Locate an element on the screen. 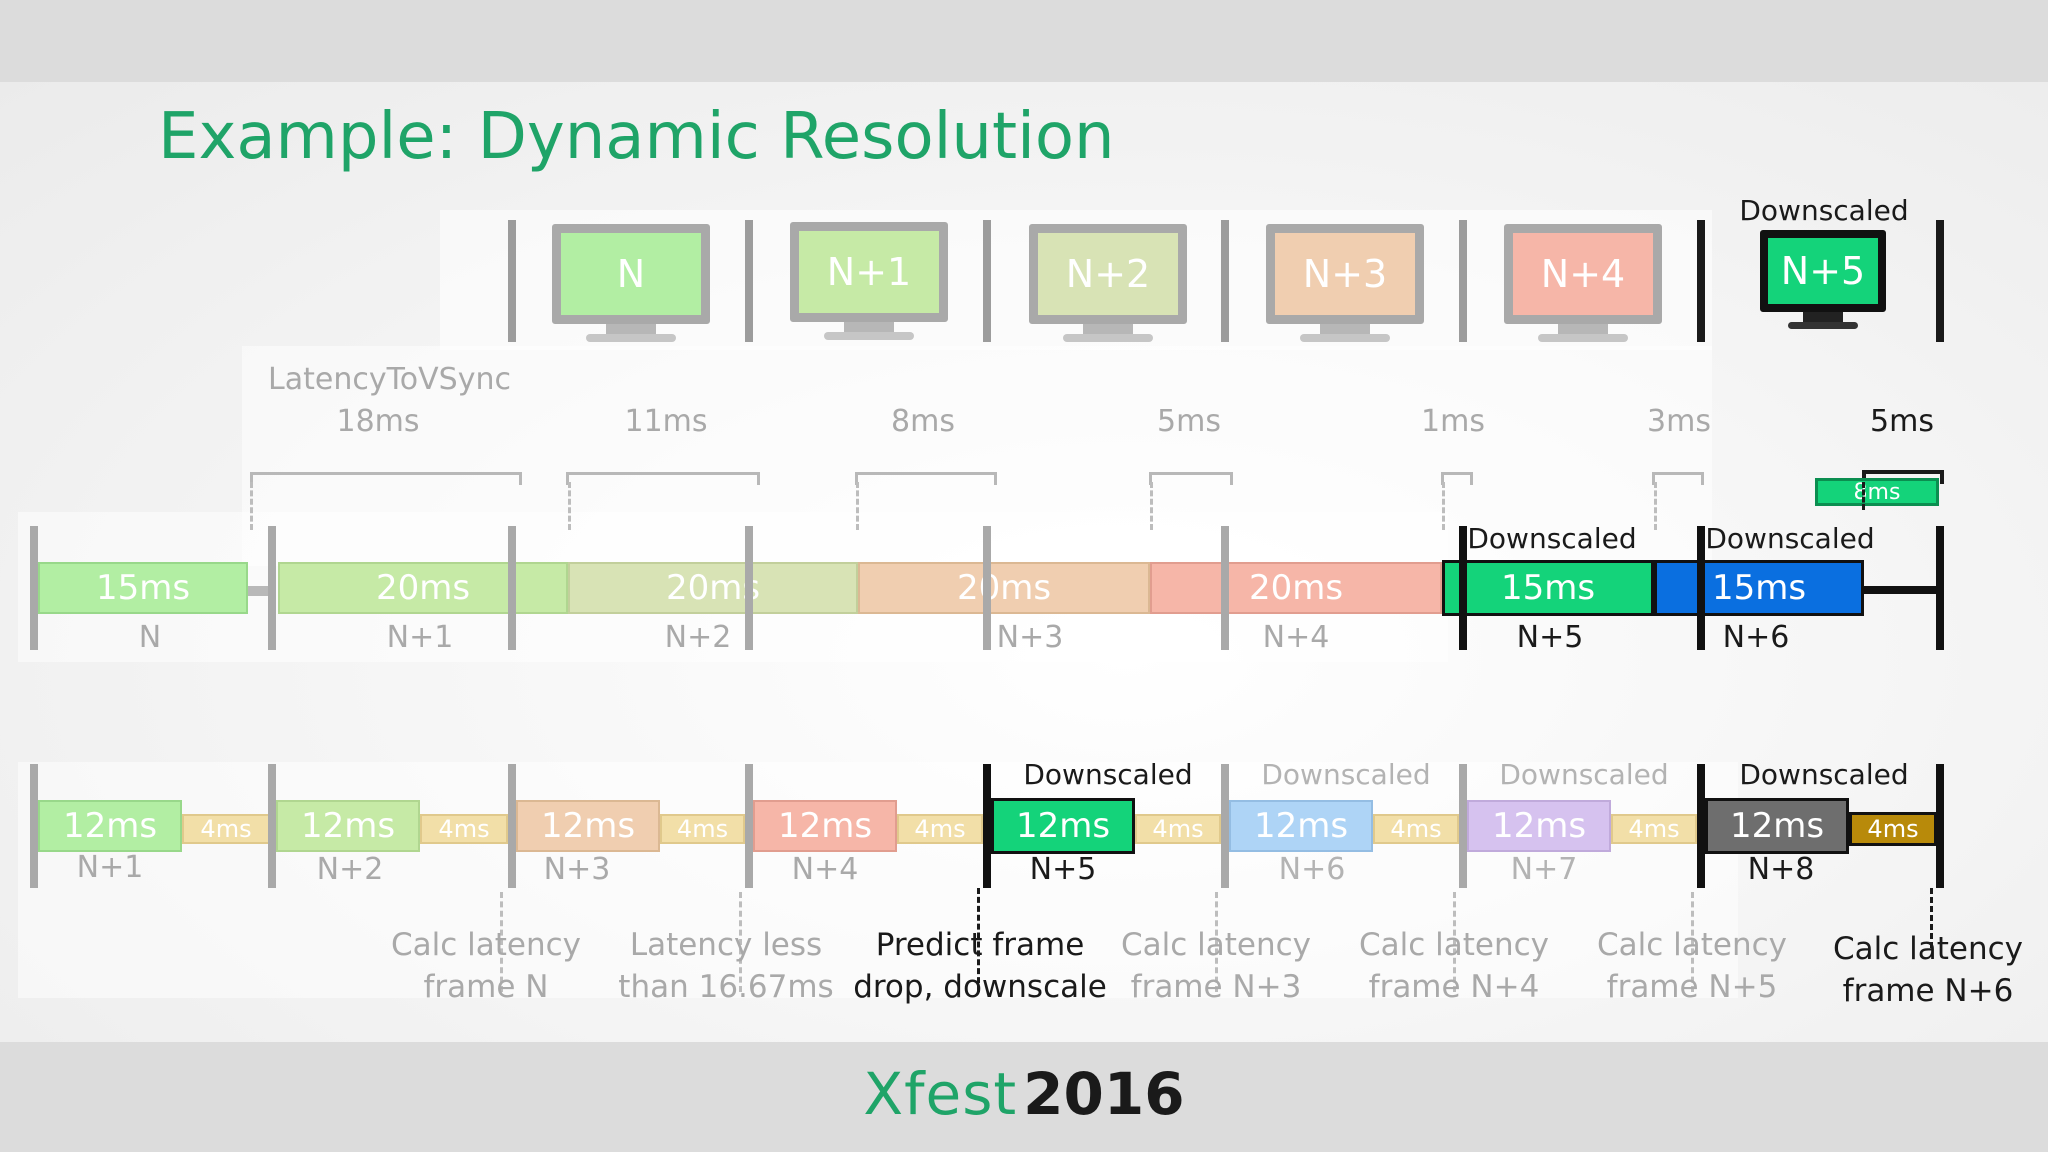 This screenshot has width=2048, height=1152. annotation: Latency less than 16.67ms is located at coordinates (726, 966).